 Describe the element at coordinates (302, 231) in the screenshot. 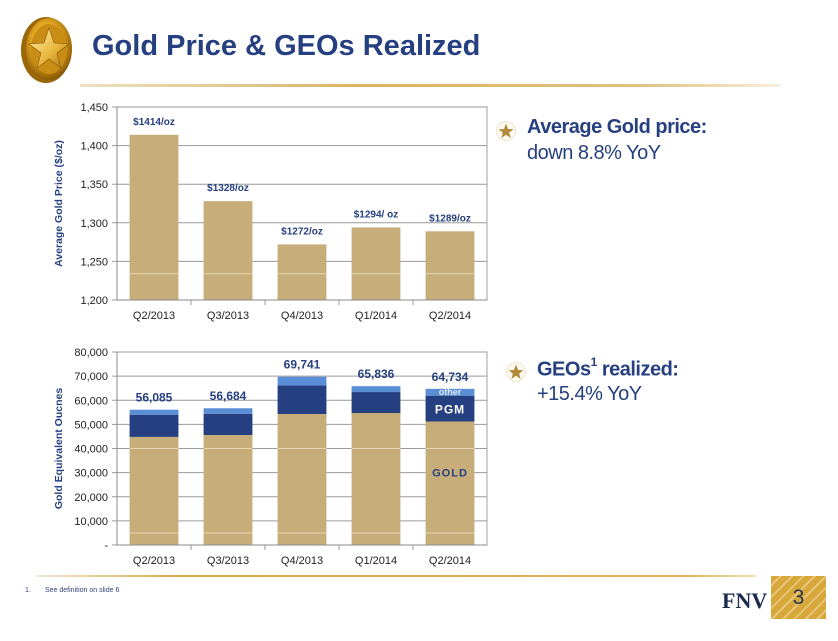

I see `data-label: $1272/oz` at that location.